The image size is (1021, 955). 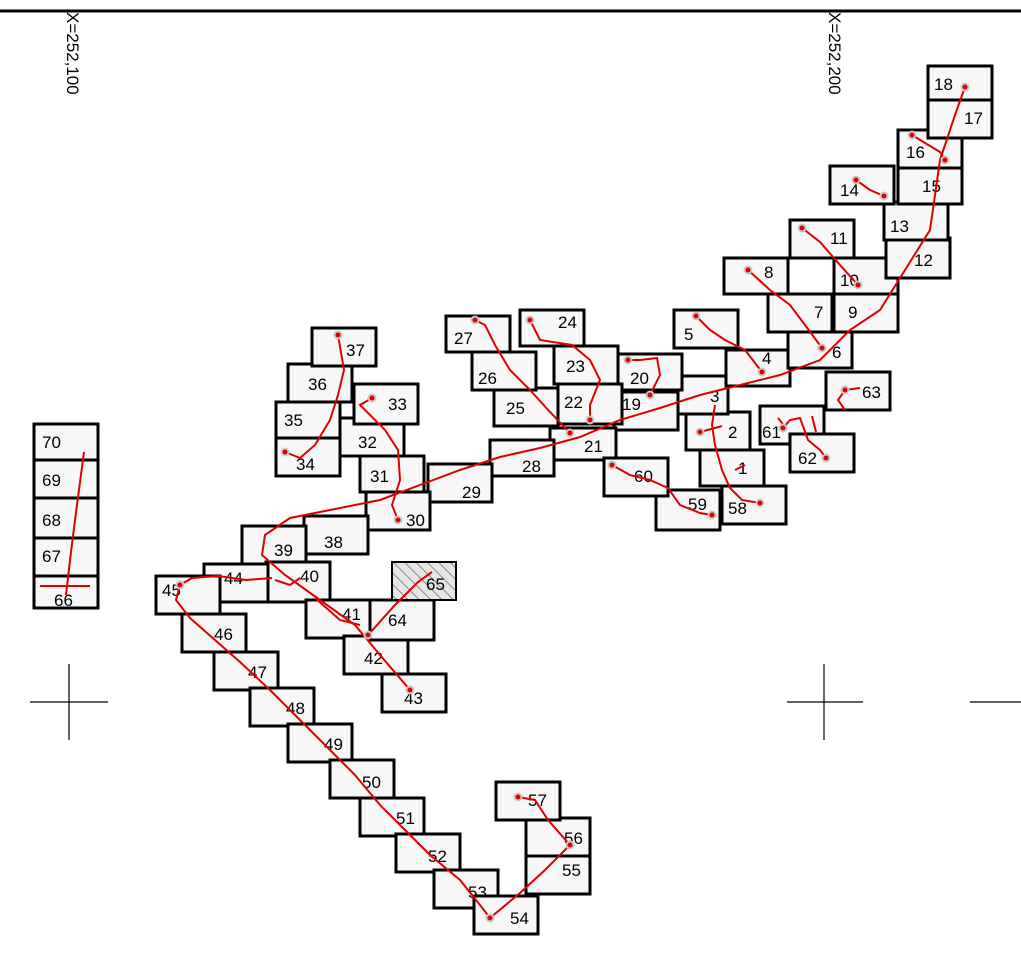 I want to click on frame-label: 31, so click(x=379, y=476).